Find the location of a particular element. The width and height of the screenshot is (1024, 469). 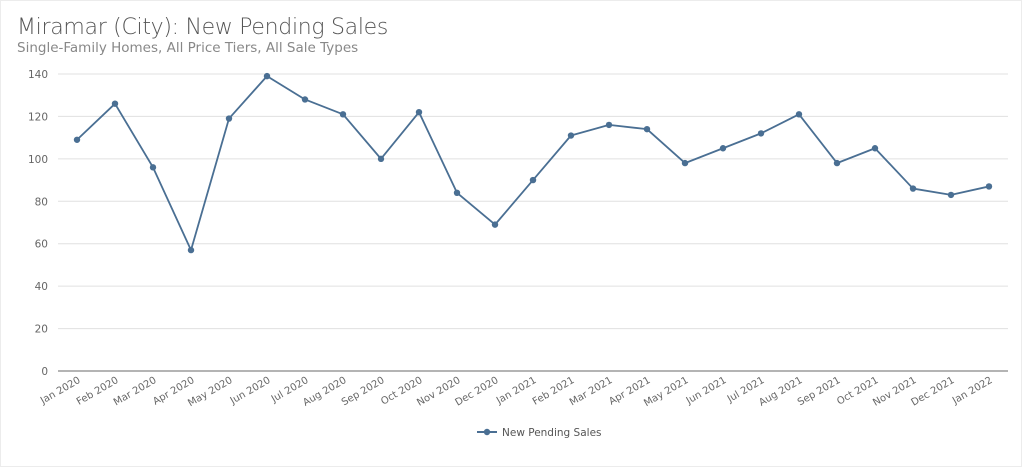

legend: New Pending Sales is located at coordinates (539, 433).